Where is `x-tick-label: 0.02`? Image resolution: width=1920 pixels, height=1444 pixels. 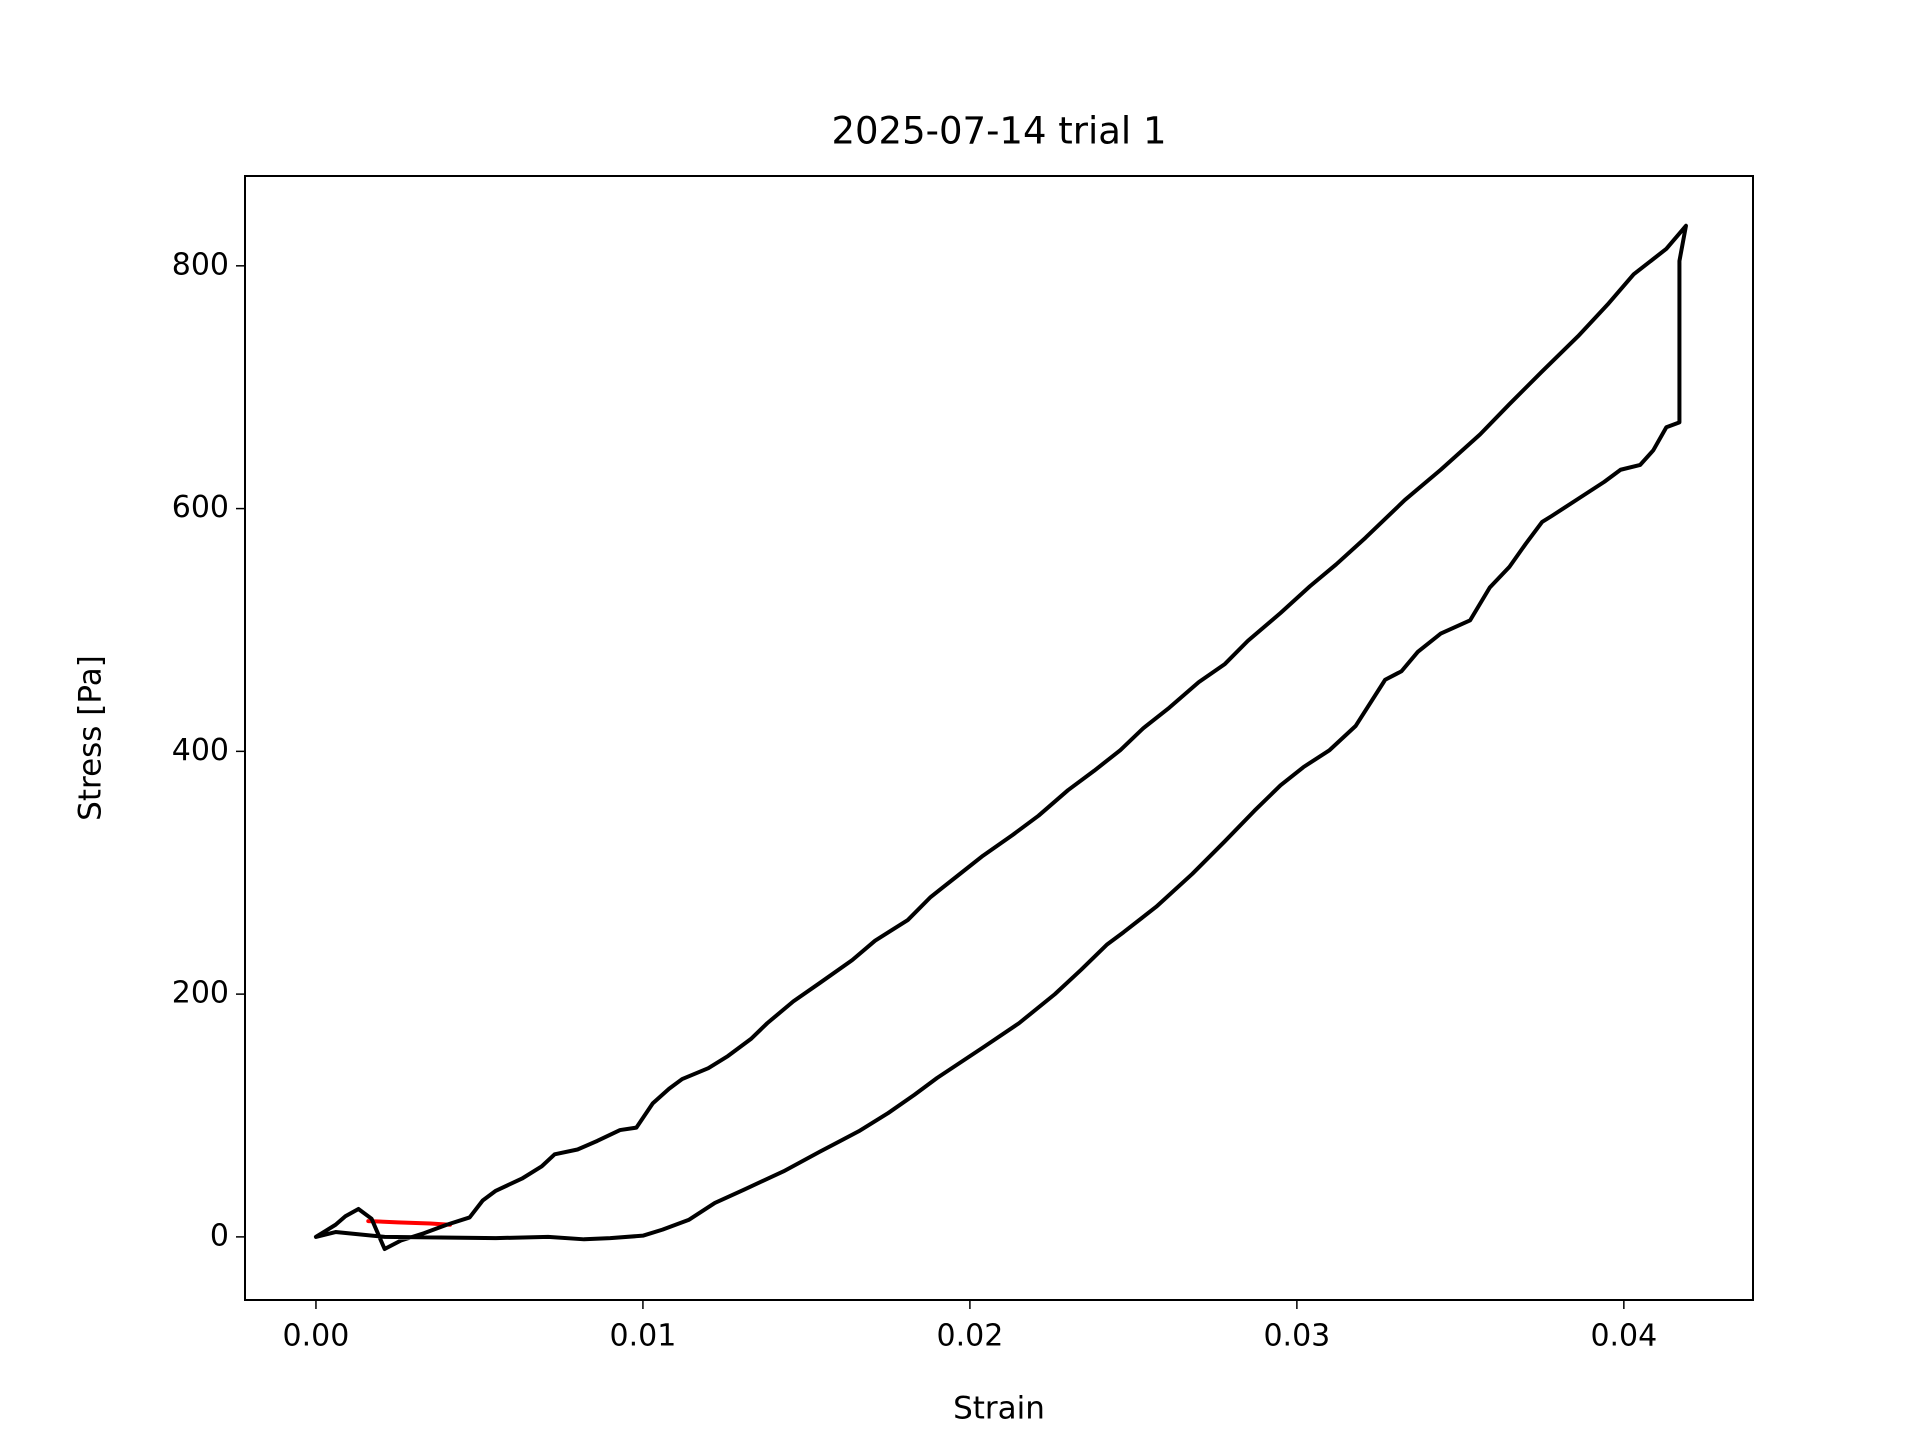 x-tick-label: 0.02 is located at coordinates (970, 1336).